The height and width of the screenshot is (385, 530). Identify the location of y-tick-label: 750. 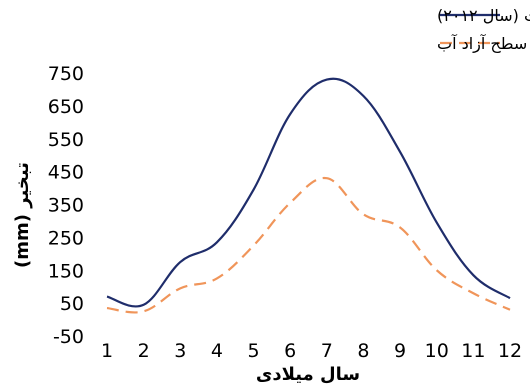
(66, 74).